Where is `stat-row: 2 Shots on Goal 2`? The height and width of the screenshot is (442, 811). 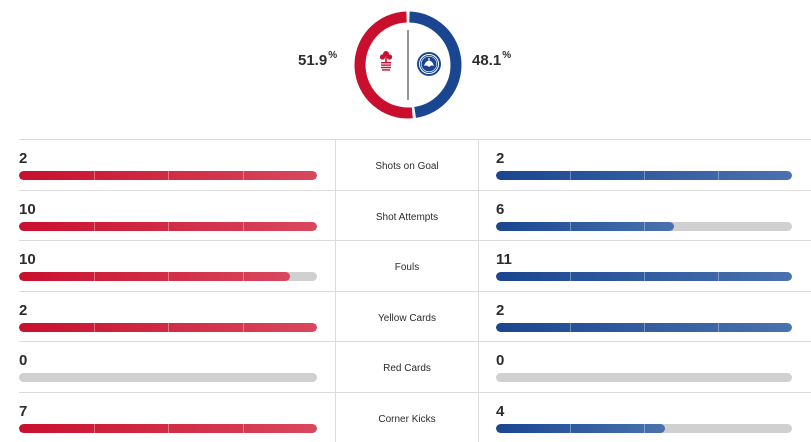
stat-row: 2 Shots on Goal 2 is located at coordinates (415, 164).